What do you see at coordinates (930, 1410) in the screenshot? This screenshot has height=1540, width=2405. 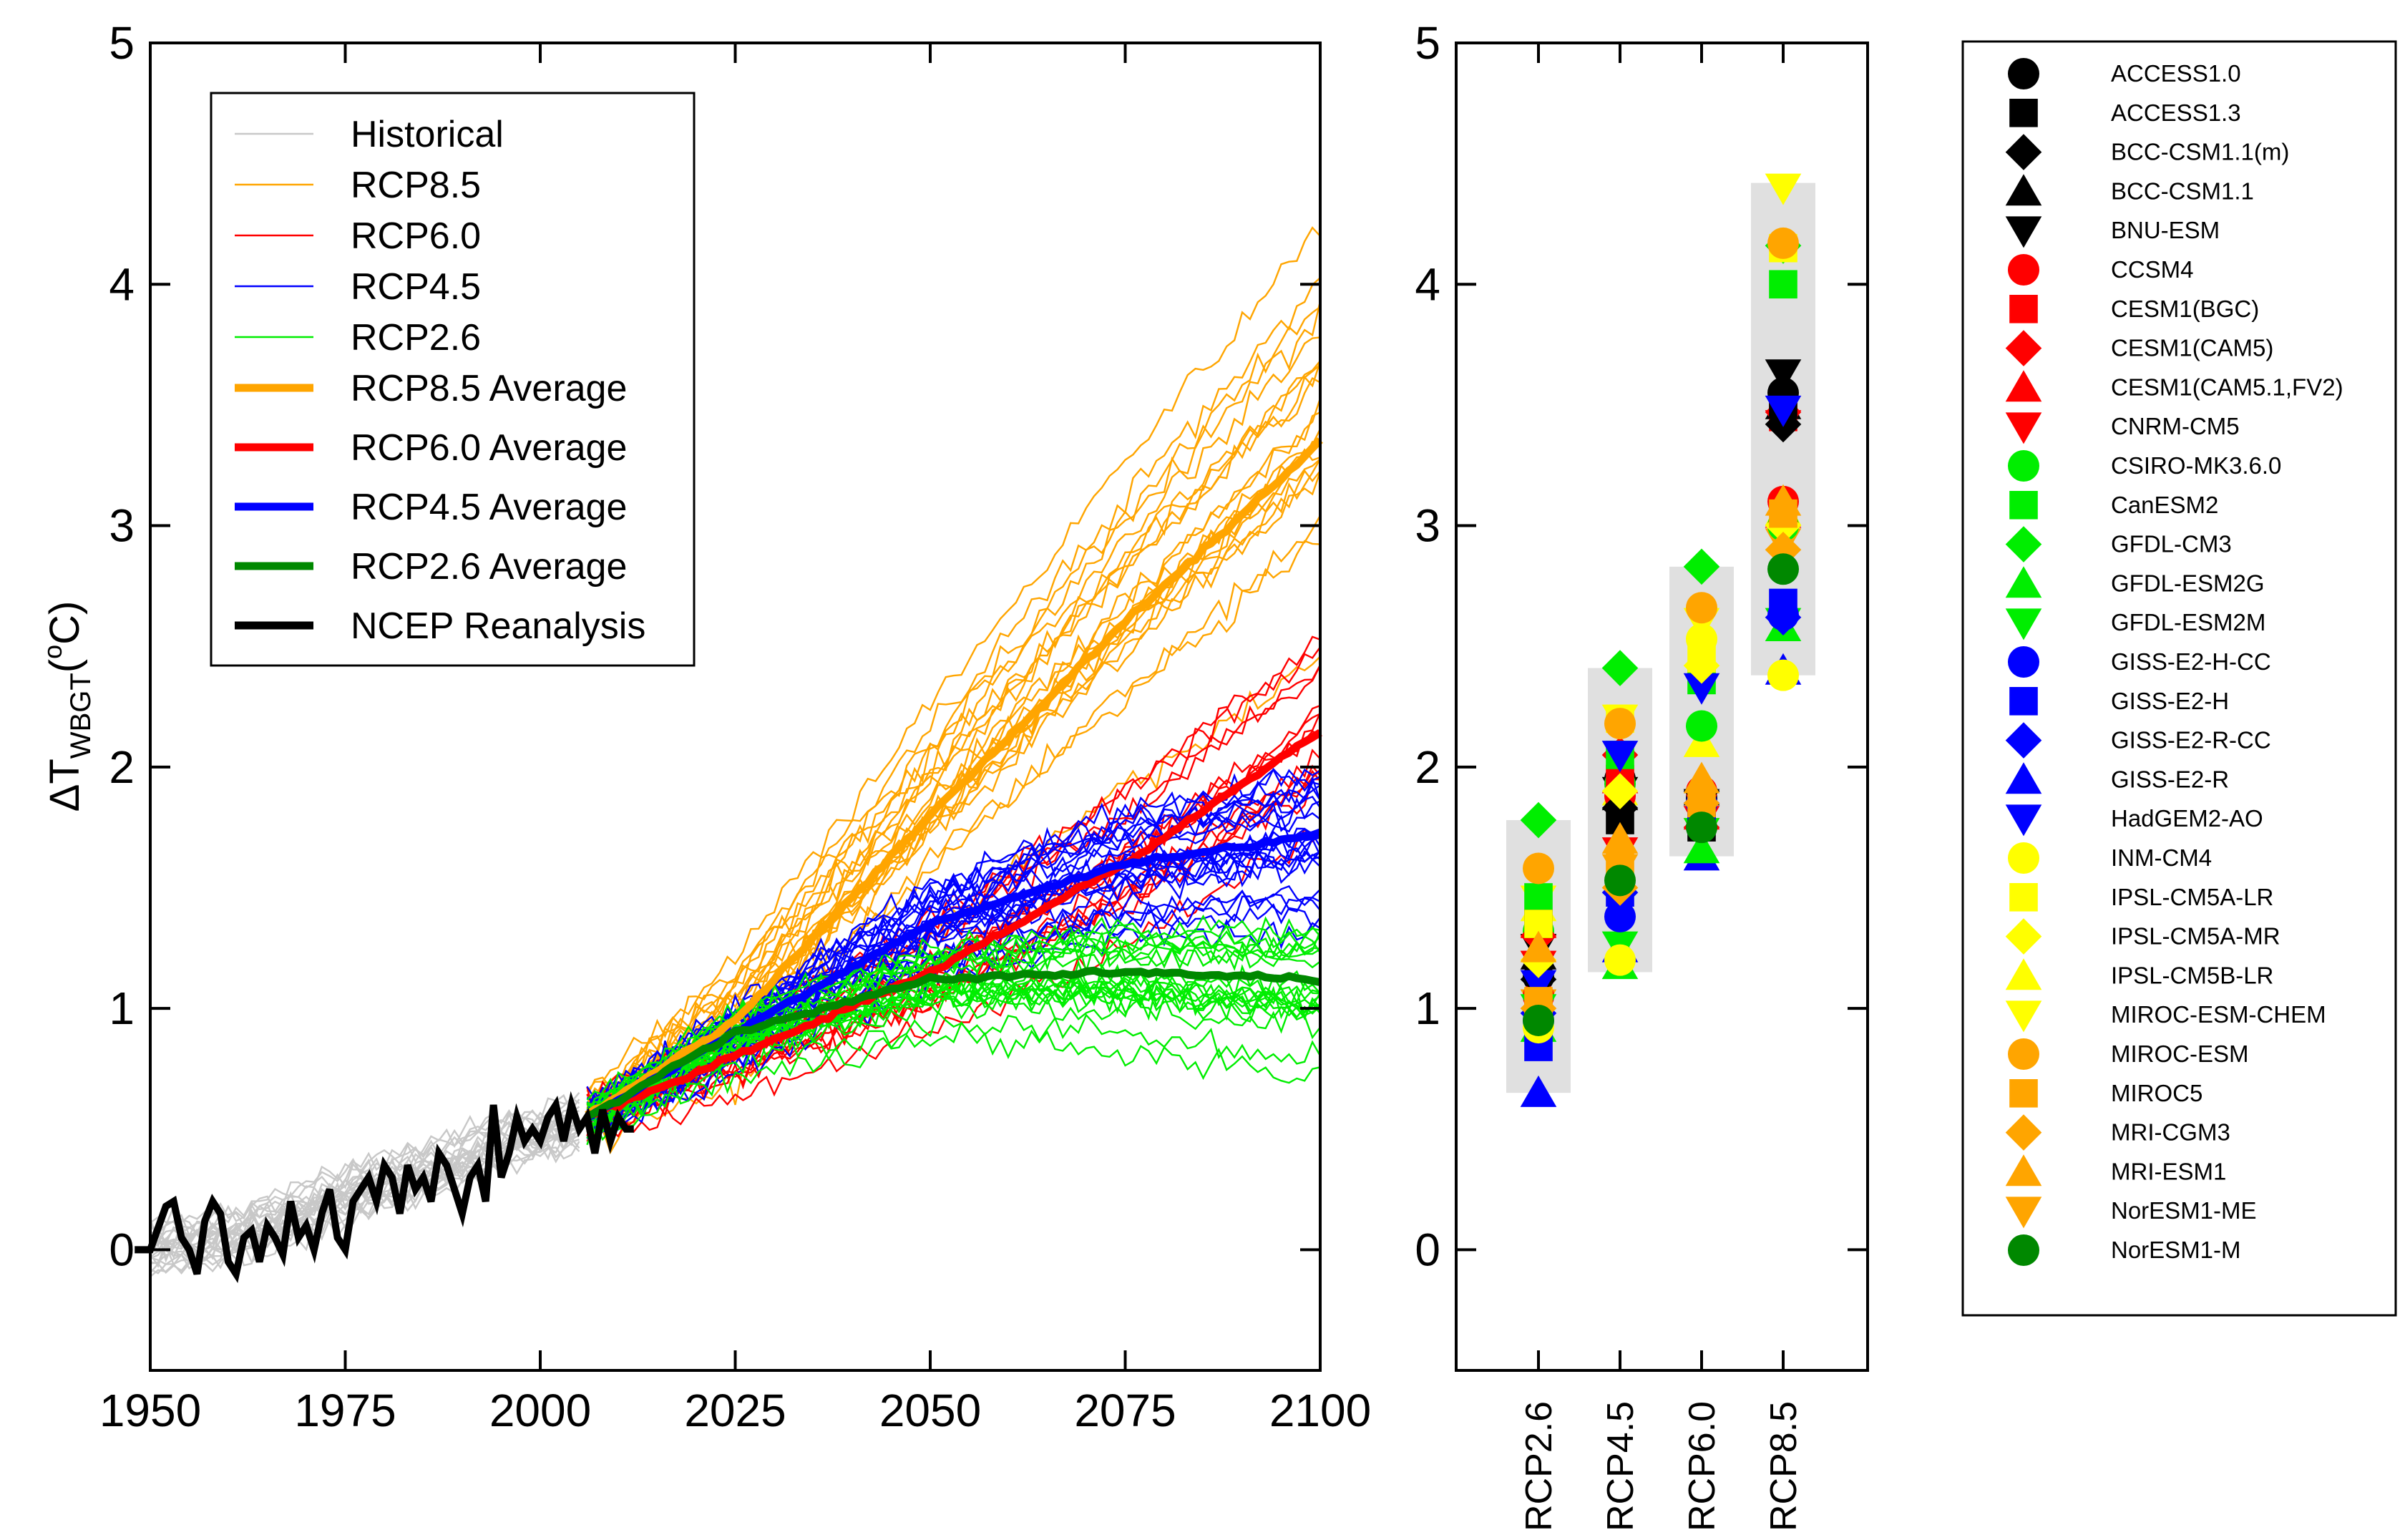 I see `x-tick-label: 2050` at bounding box center [930, 1410].